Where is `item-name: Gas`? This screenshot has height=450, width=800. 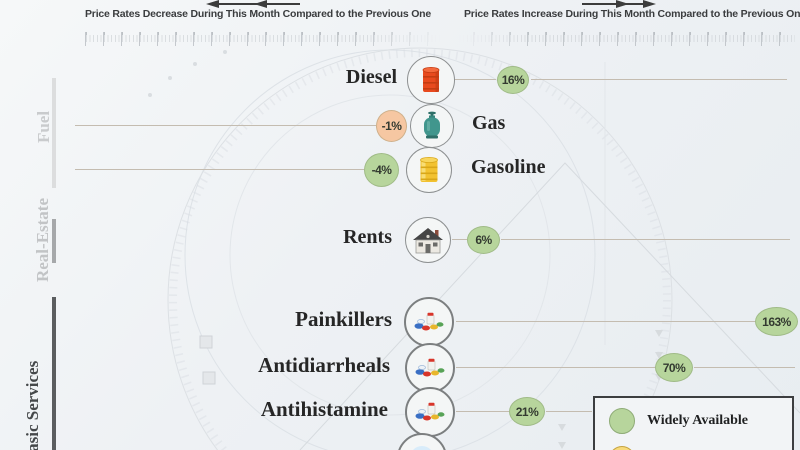
item-name: Gas is located at coordinates (489, 123).